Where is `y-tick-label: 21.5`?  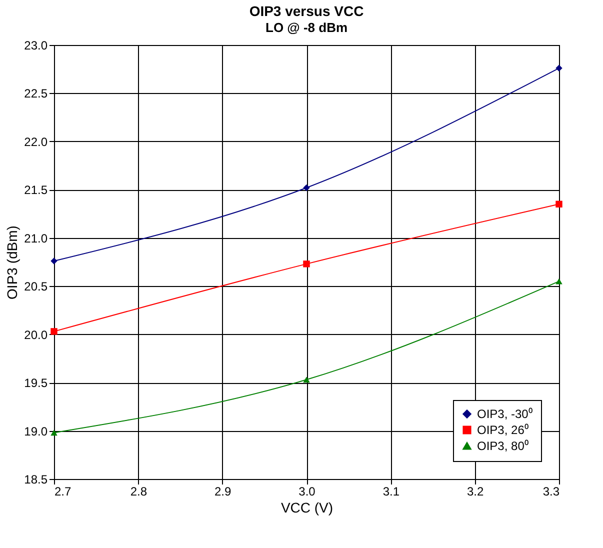 y-tick-label: 21.5 is located at coordinates (36, 190).